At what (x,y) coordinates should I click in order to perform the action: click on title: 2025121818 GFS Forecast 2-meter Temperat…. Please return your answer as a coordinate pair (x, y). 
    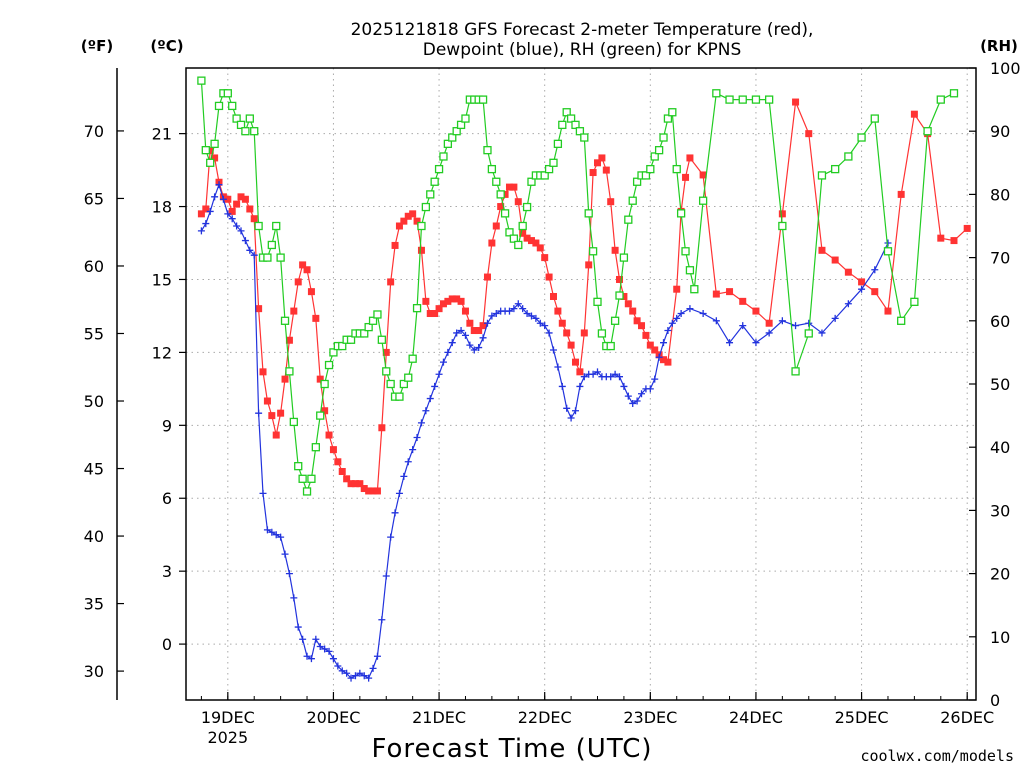
    Looking at the image, I should click on (582, 40).